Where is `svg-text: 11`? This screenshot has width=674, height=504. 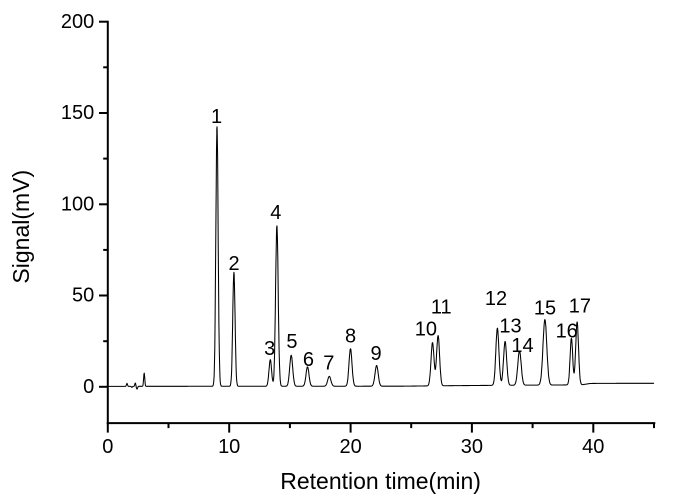
svg-text: 11 is located at coordinates (441, 308).